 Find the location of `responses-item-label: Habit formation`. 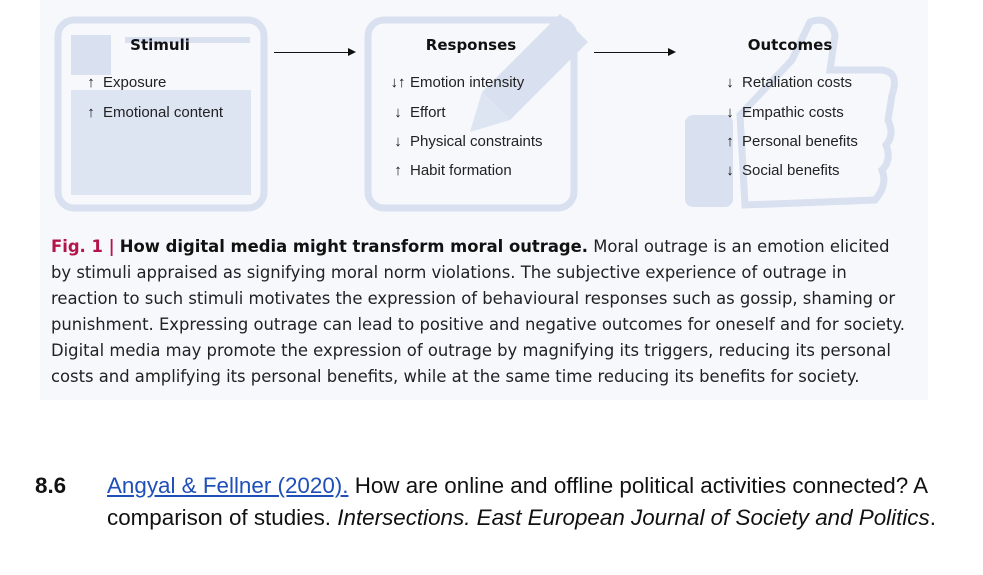

responses-item-label: Habit formation is located at coordinates (461, 170).